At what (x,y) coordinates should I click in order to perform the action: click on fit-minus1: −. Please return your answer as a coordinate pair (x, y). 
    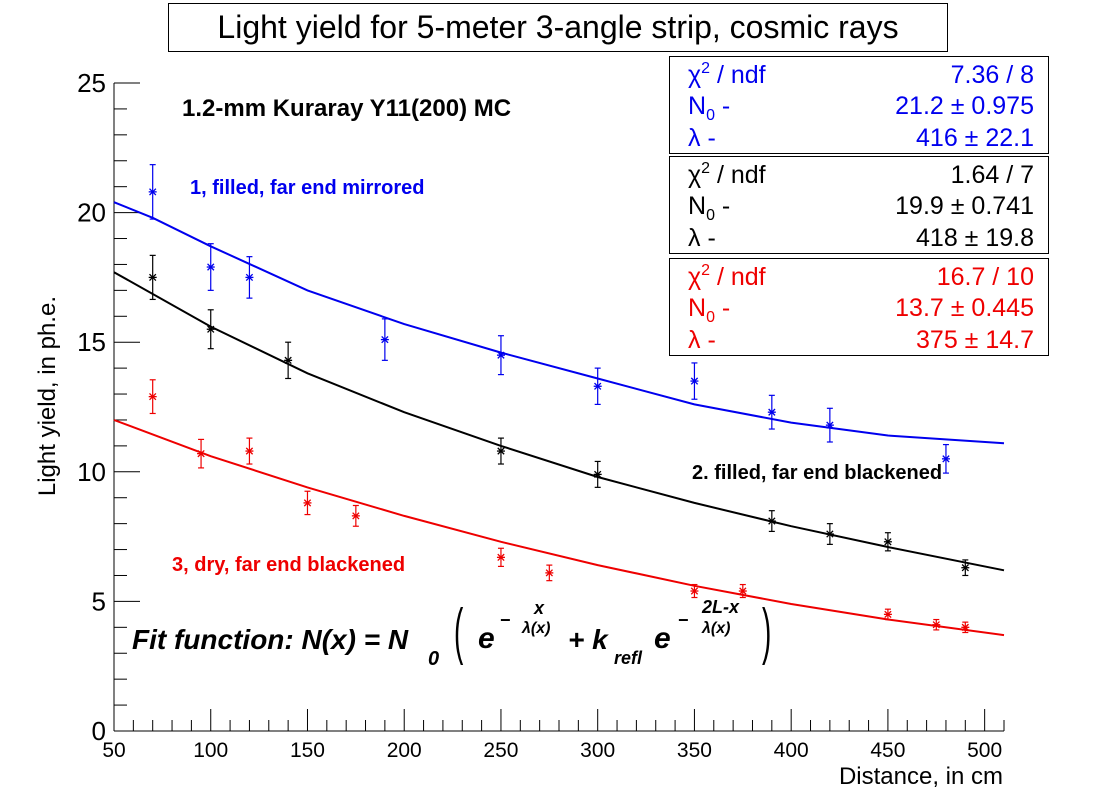
    Looking at the image, I should click on (505, 620).